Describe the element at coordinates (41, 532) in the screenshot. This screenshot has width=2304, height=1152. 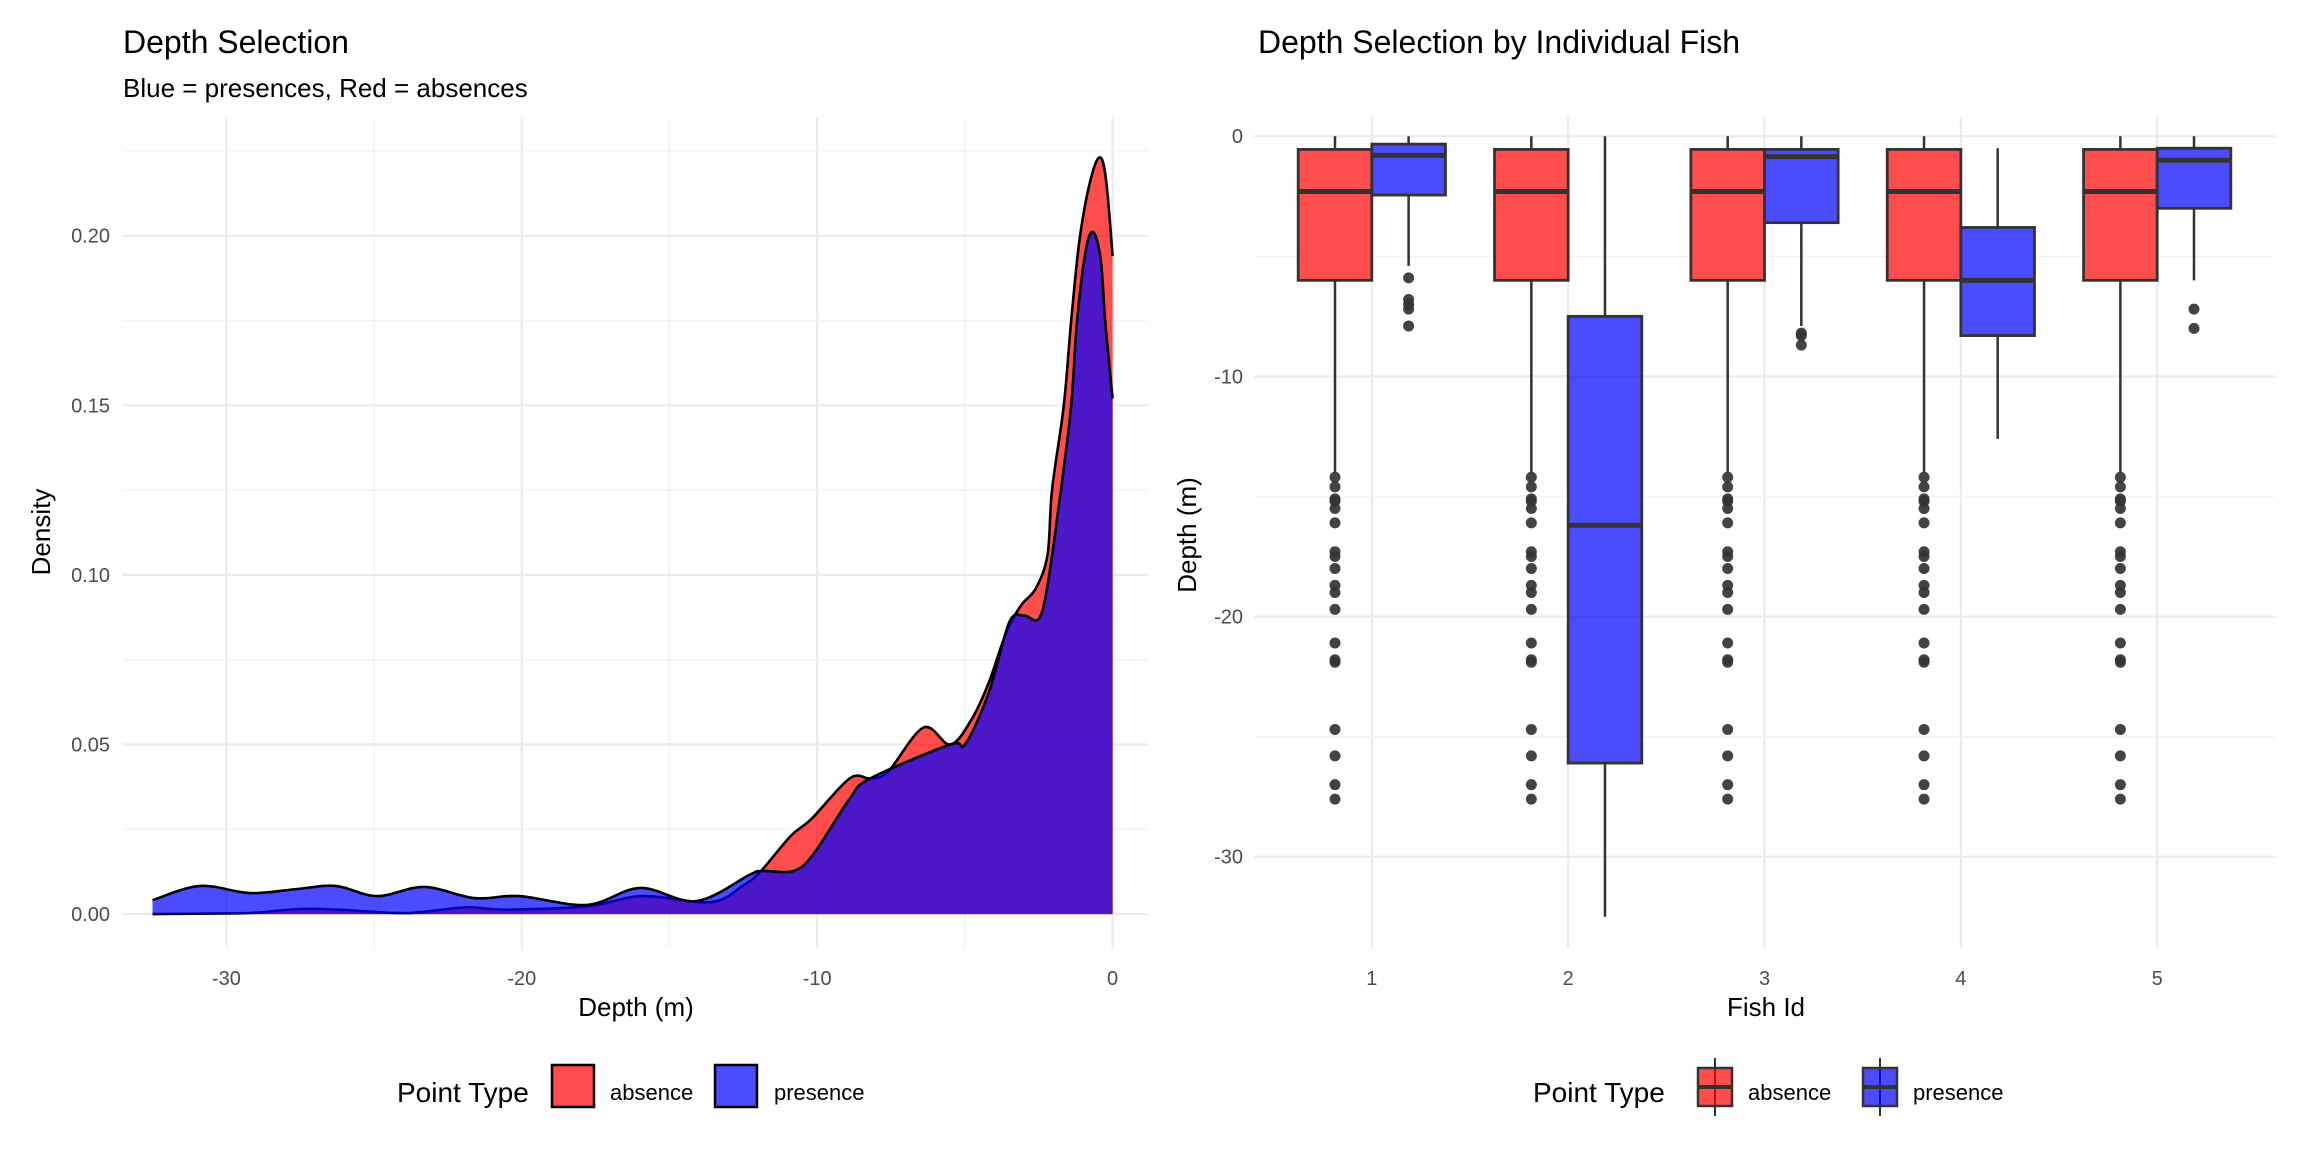
I see `density-y-axis-title: Density` at that location.